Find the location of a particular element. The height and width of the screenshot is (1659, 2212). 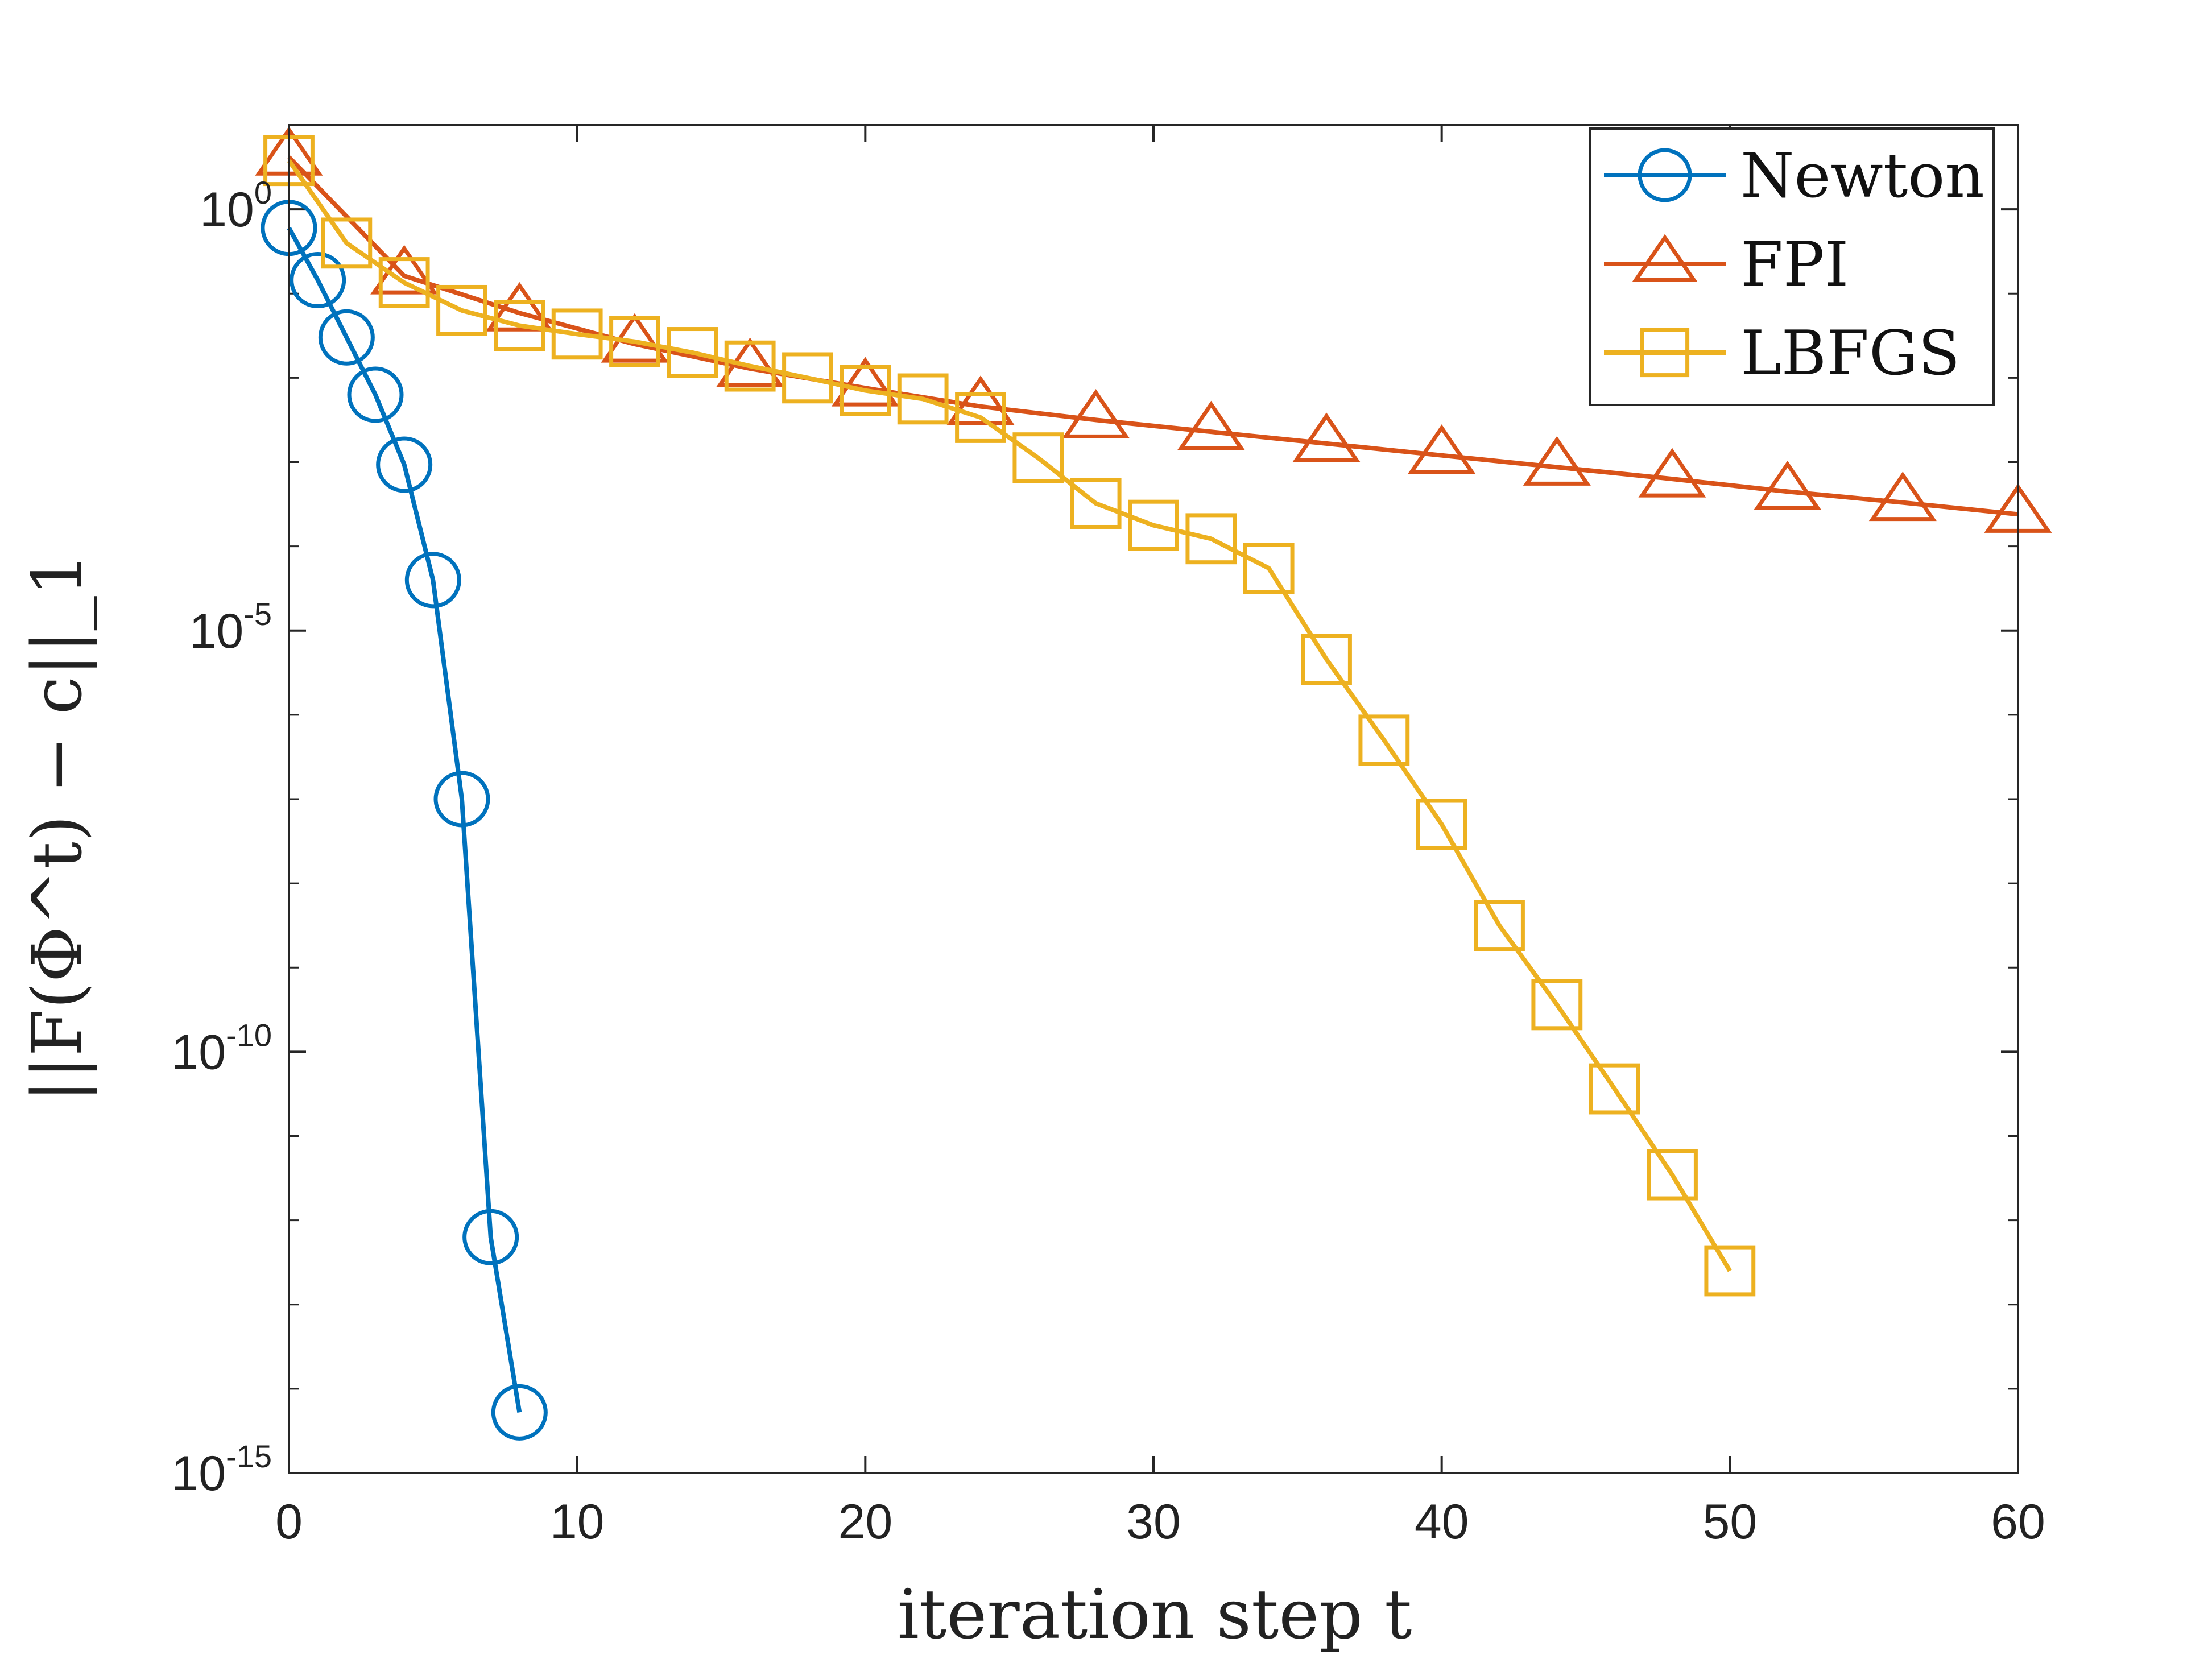

x-tick-label: 20 is located at coordinates (865, 1522).